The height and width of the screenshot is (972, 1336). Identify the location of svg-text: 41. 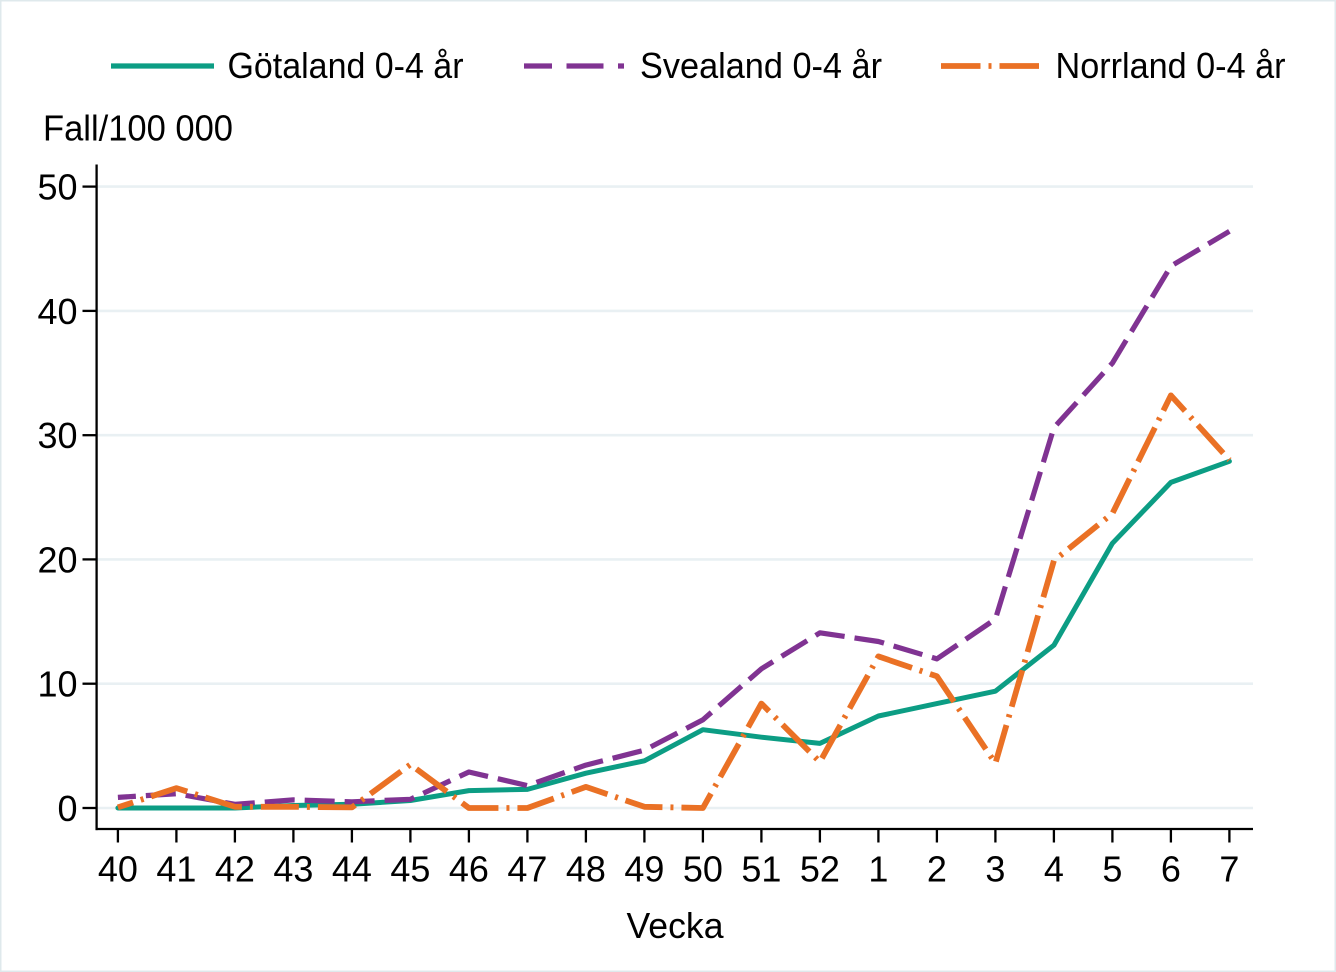
(176, 869).